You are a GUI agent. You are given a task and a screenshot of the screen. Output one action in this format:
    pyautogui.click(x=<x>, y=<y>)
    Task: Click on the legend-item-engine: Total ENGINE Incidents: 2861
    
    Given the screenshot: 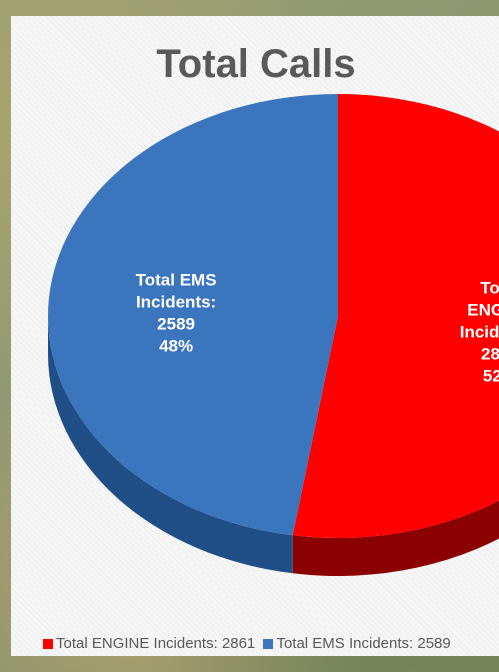 What is the action you would take?
    pyautogui.click(x=149, y=643)
    